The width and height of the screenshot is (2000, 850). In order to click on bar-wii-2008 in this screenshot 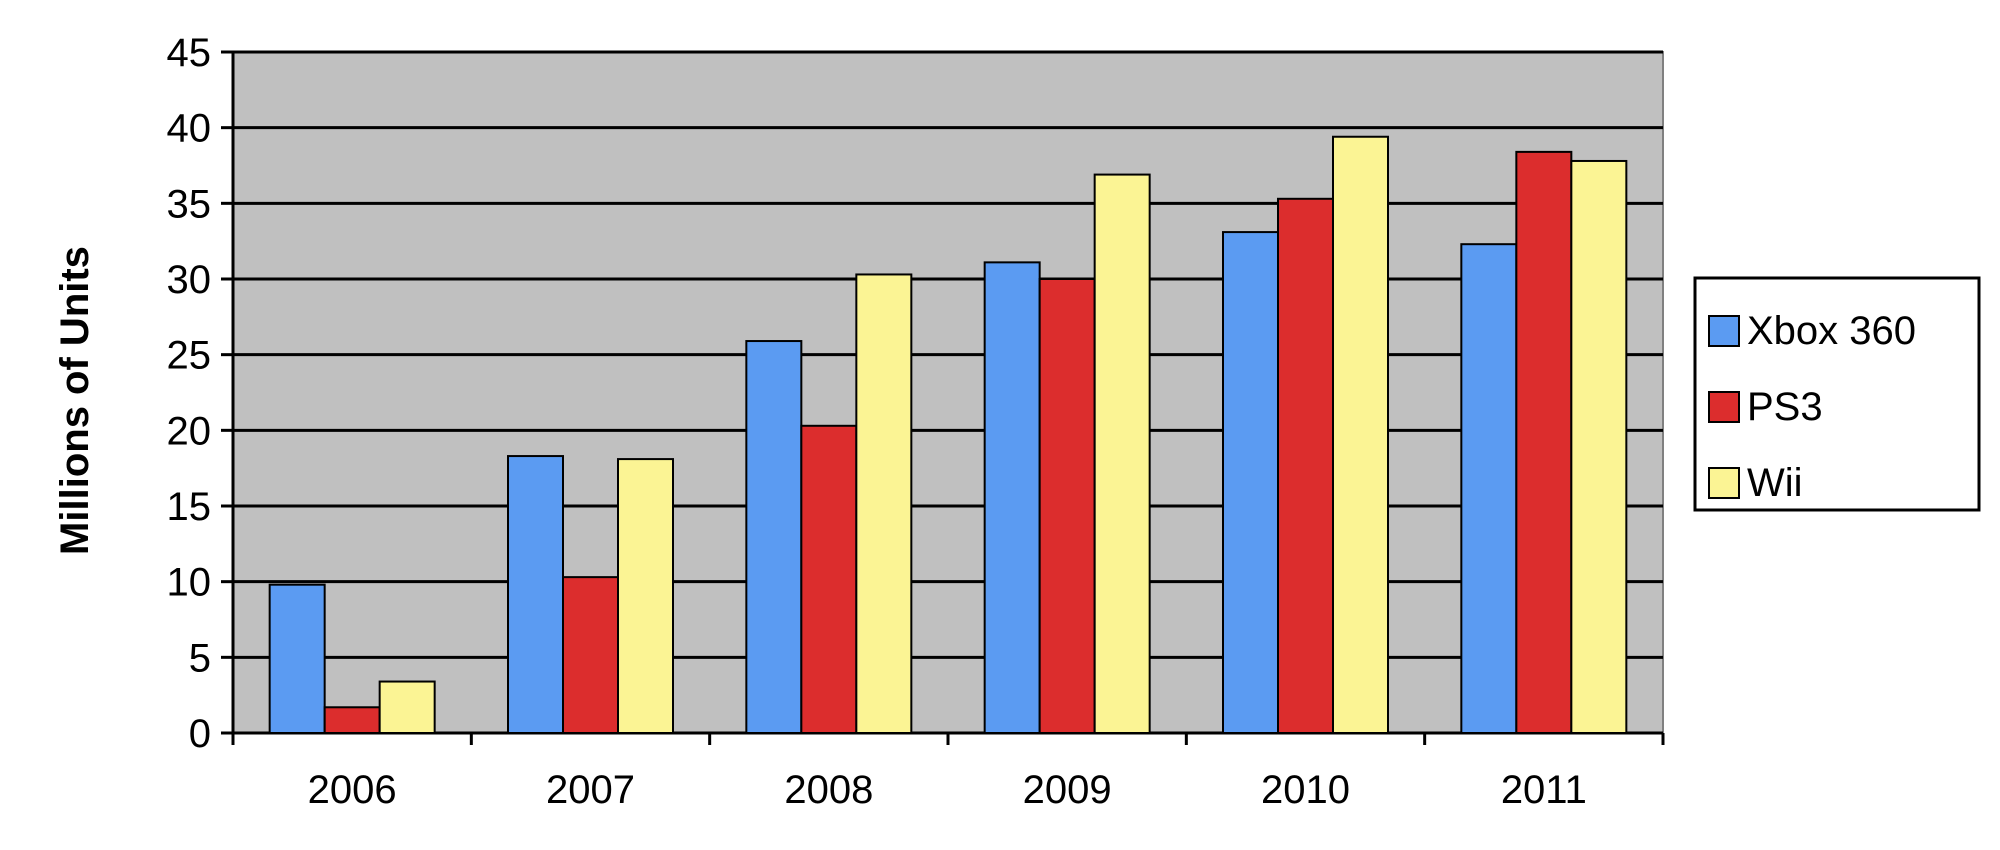, I will do `click(884, 503)`.